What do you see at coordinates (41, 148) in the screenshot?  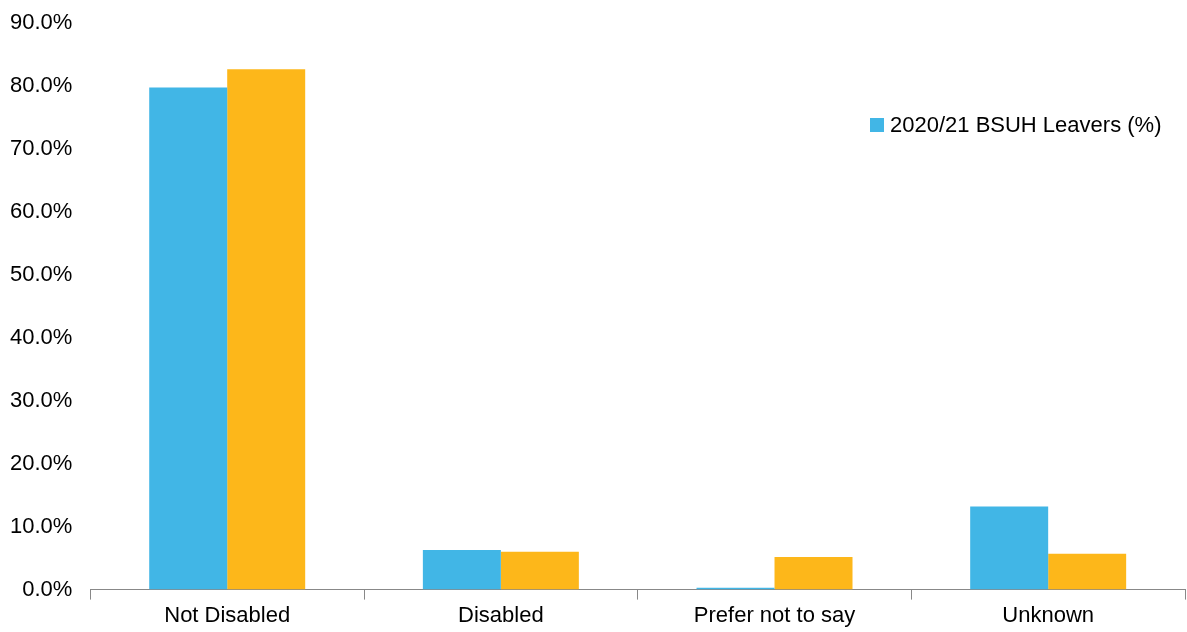 I see `y-tick-label: 70.0%` at bounding box center [41, 148].